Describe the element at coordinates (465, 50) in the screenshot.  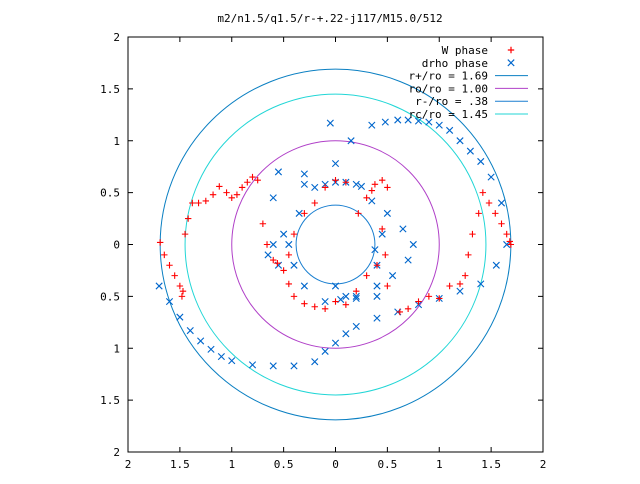
I see `legend-label: W phase` at that location.